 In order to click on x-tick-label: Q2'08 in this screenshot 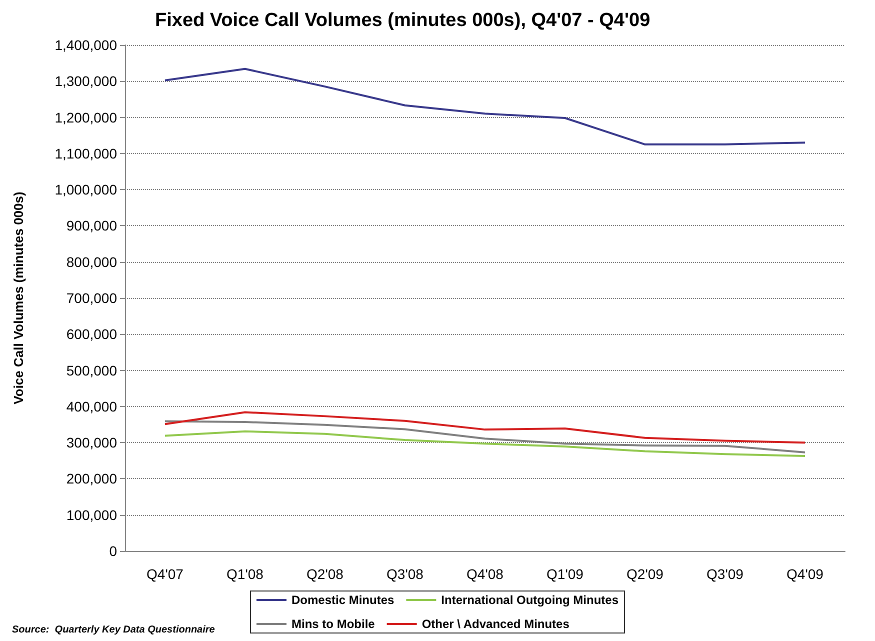, I will do `click(325, 574)`.